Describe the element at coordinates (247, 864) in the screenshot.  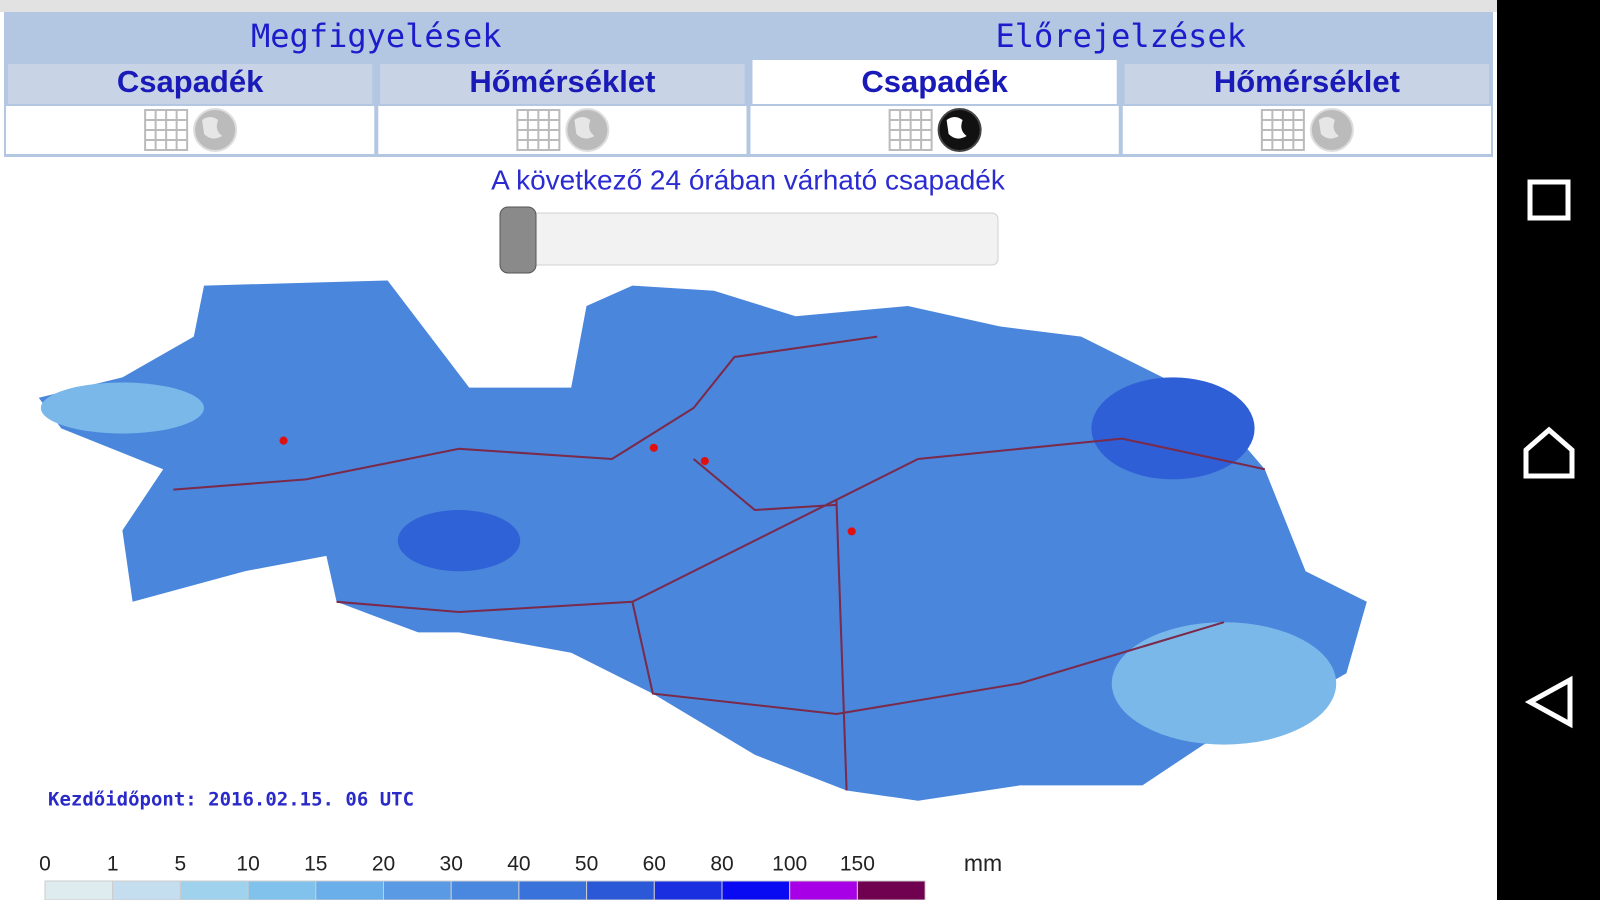
I see `legend-label: 10` at that location.